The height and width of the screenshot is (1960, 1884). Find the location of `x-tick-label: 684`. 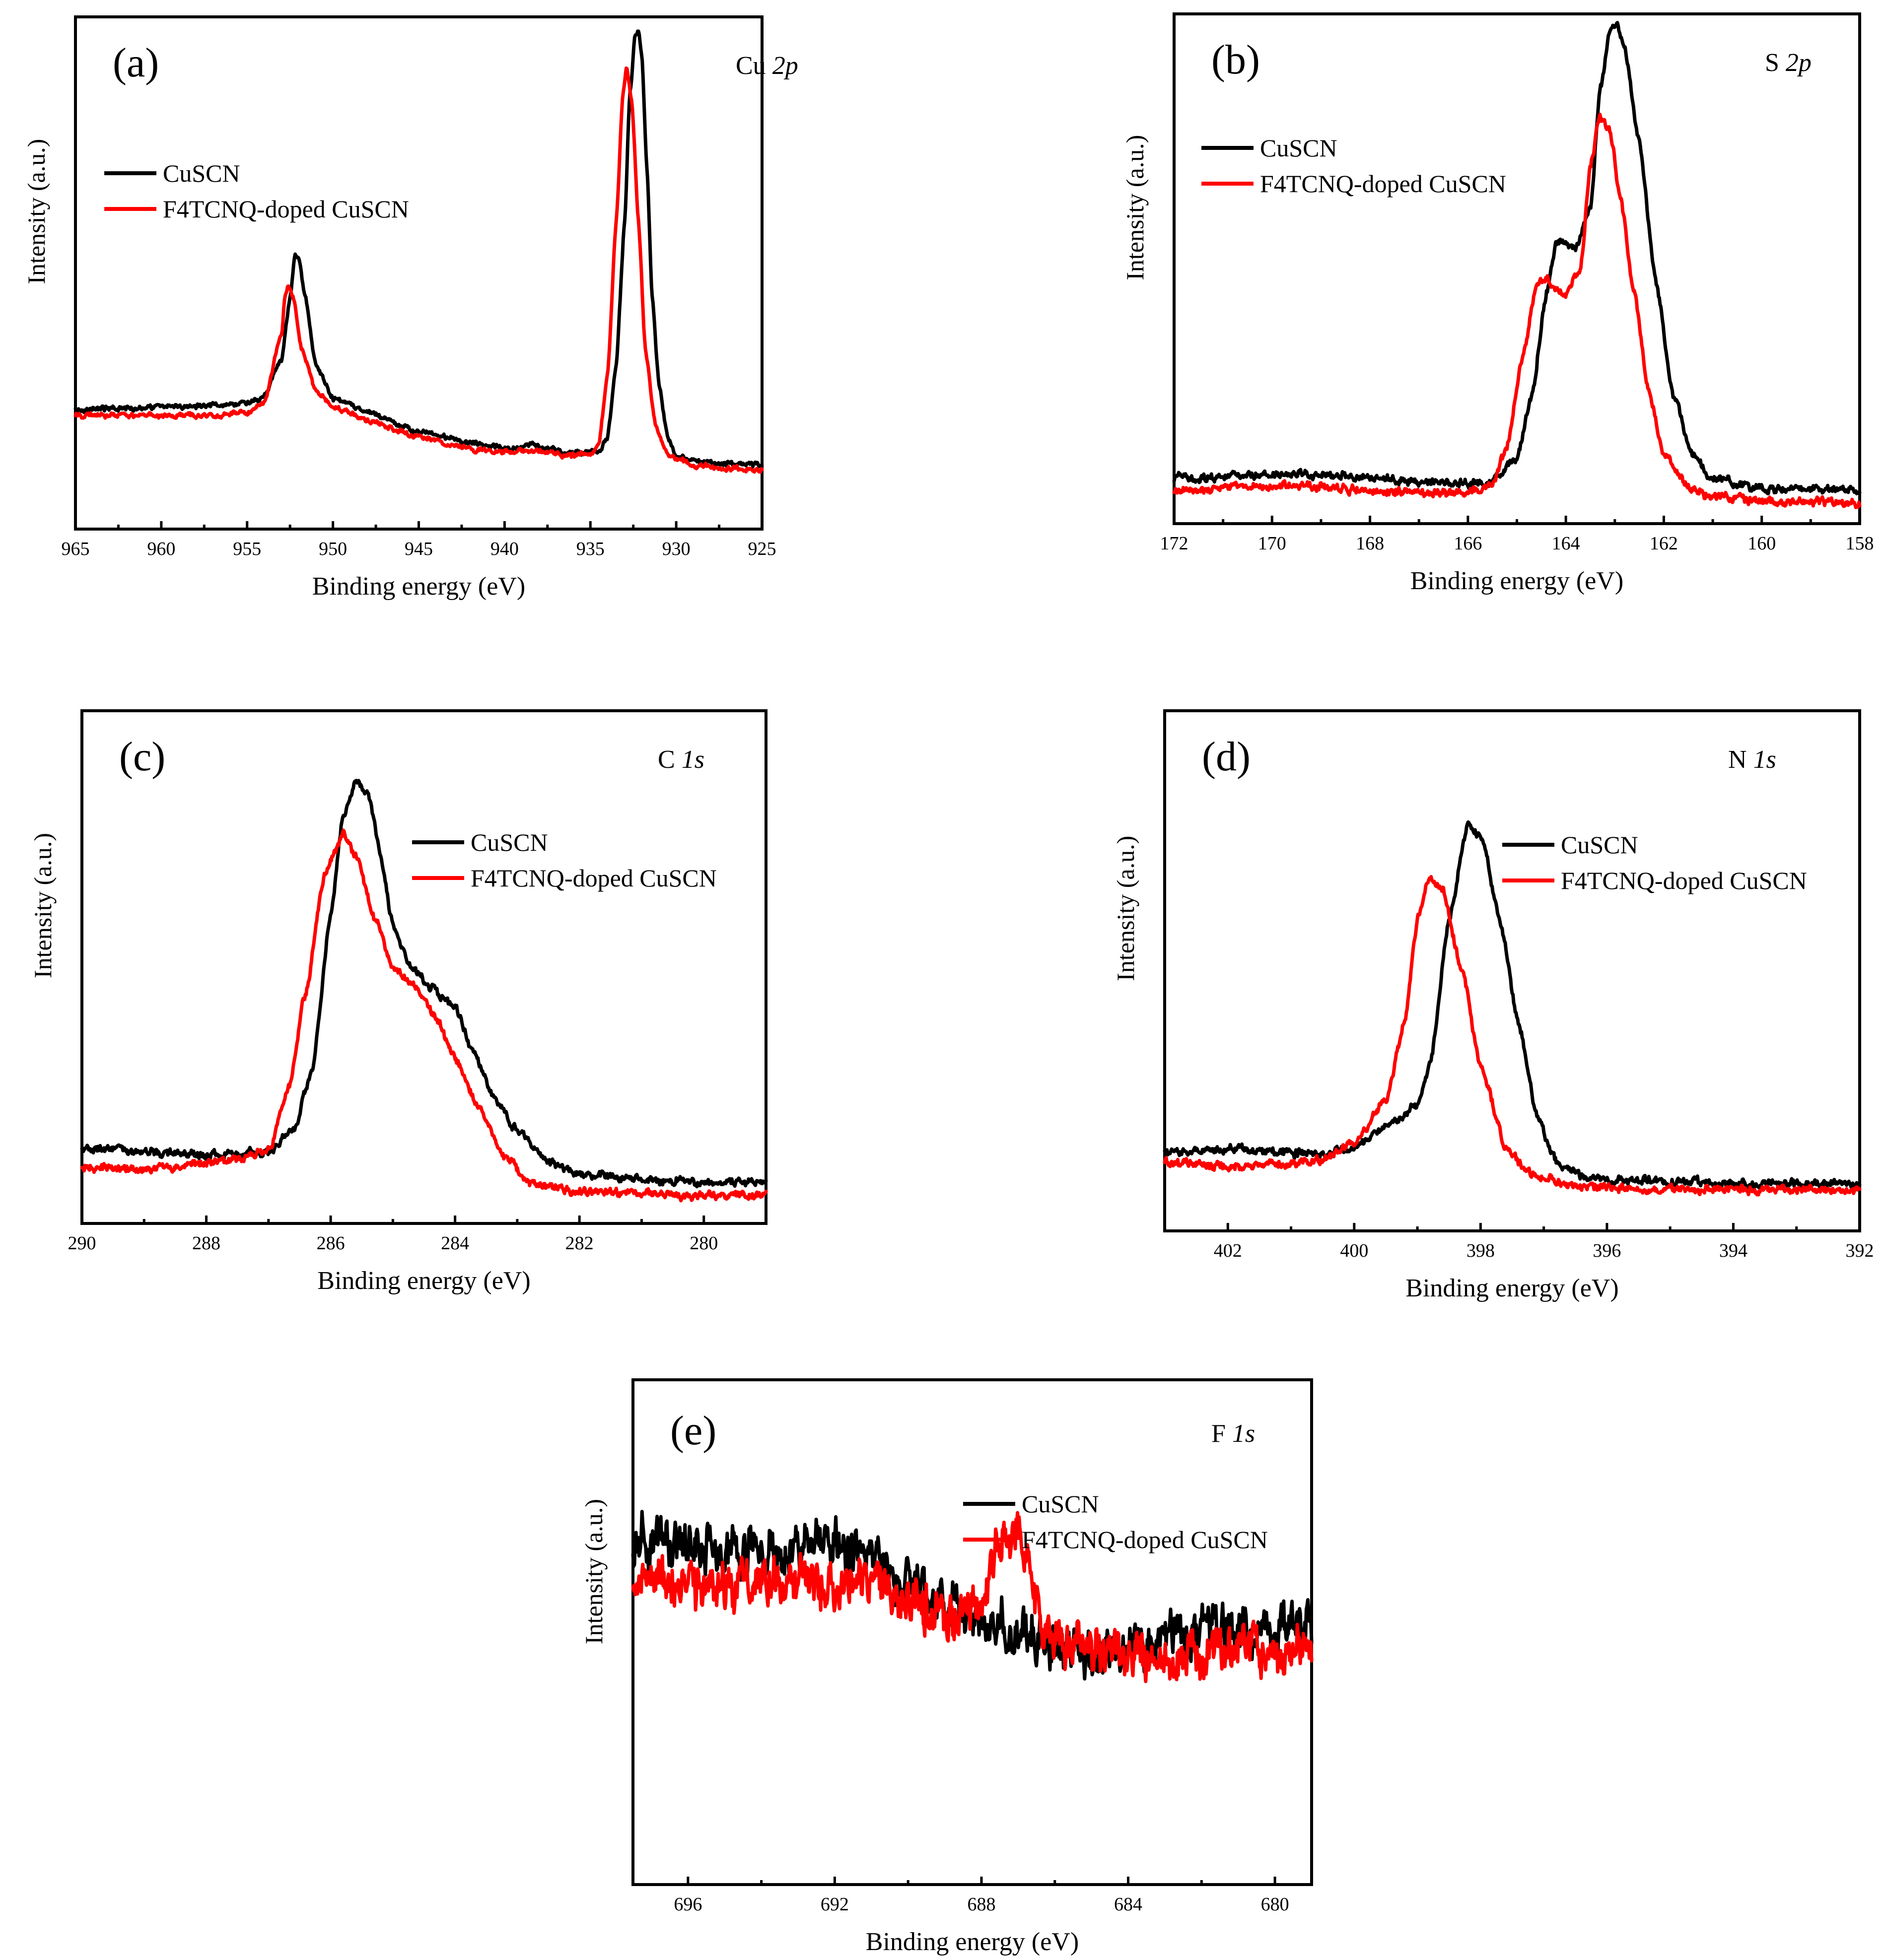

x-tick-label: 684 is located at coordinates (1128, 1904).